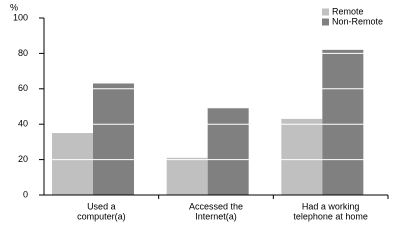  What do you see at coordinates (331, 206) in the screenshot?
I see `x-tick-label: Had a working` at bounding box center [331, 206].